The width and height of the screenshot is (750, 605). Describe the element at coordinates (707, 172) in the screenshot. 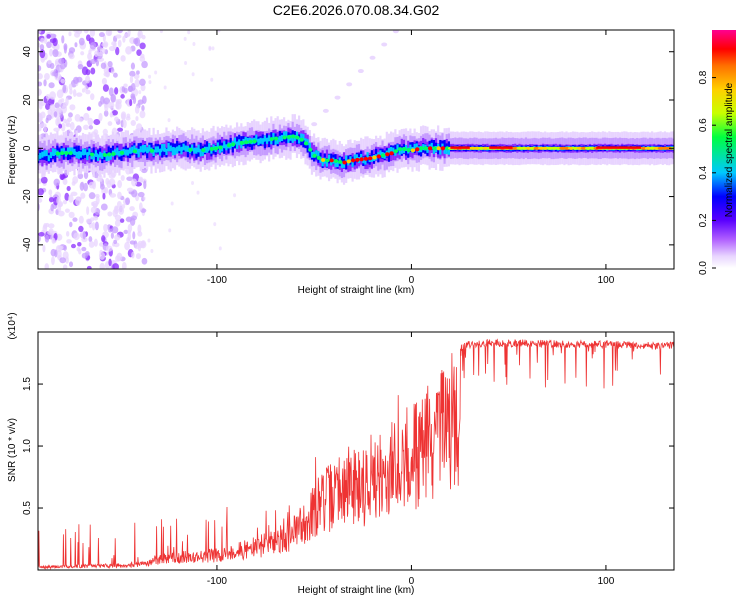

I see `colorbar-ticks: 0.0 0.2 0.4 0.6 0.8` at that location.